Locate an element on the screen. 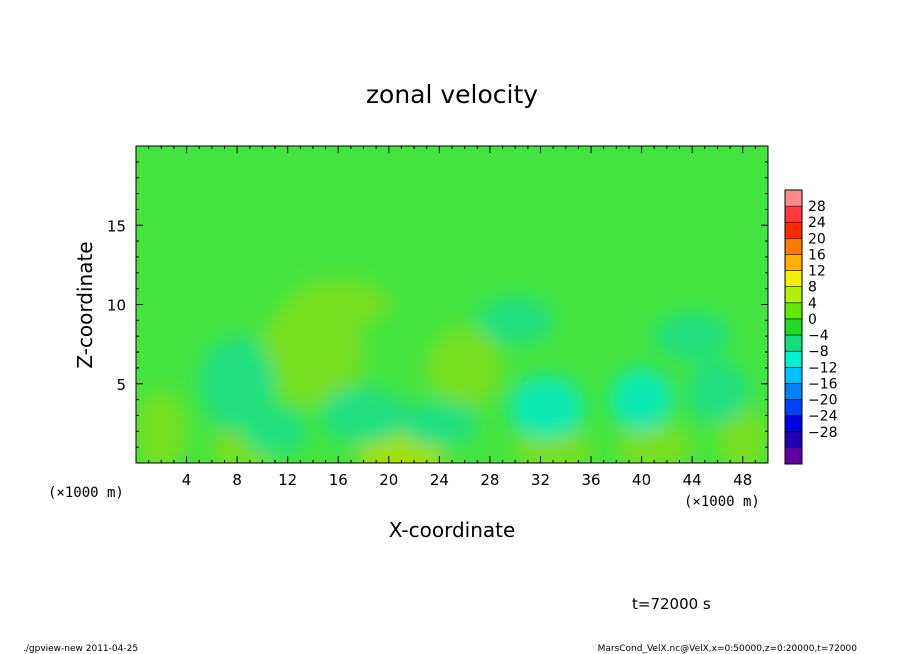 The height and width of the screenshot is (654, 904). chart-title: zonal velocity is located at coordinates (452, 94).